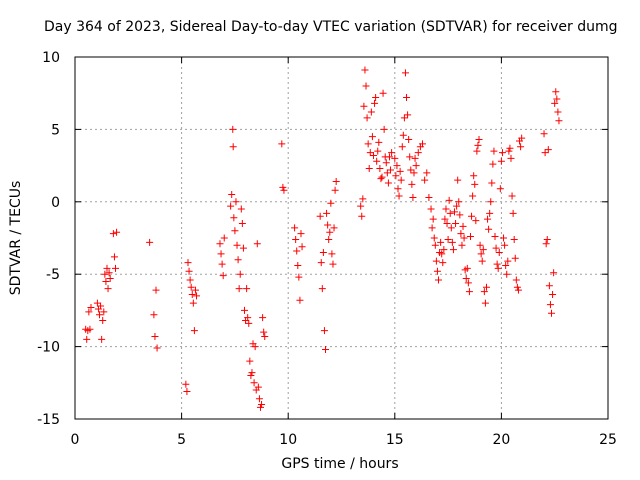 The height and width of the screenshot is (480, 640). What do you see at coordinates (340, 464) in the screenshot?
I see `x-axis-label: GPS time / hours` at bounding box center [340, 464].